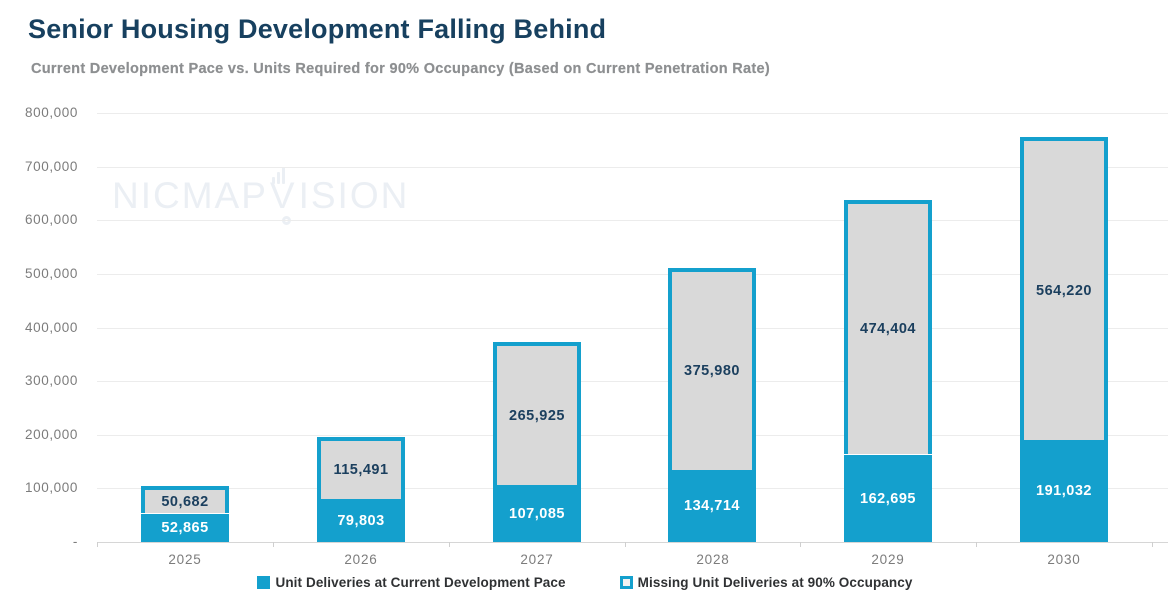 The width and height of the screenshot is (1170, 614). I want to click on y-axis-tick-label: -, so click(75, 541).